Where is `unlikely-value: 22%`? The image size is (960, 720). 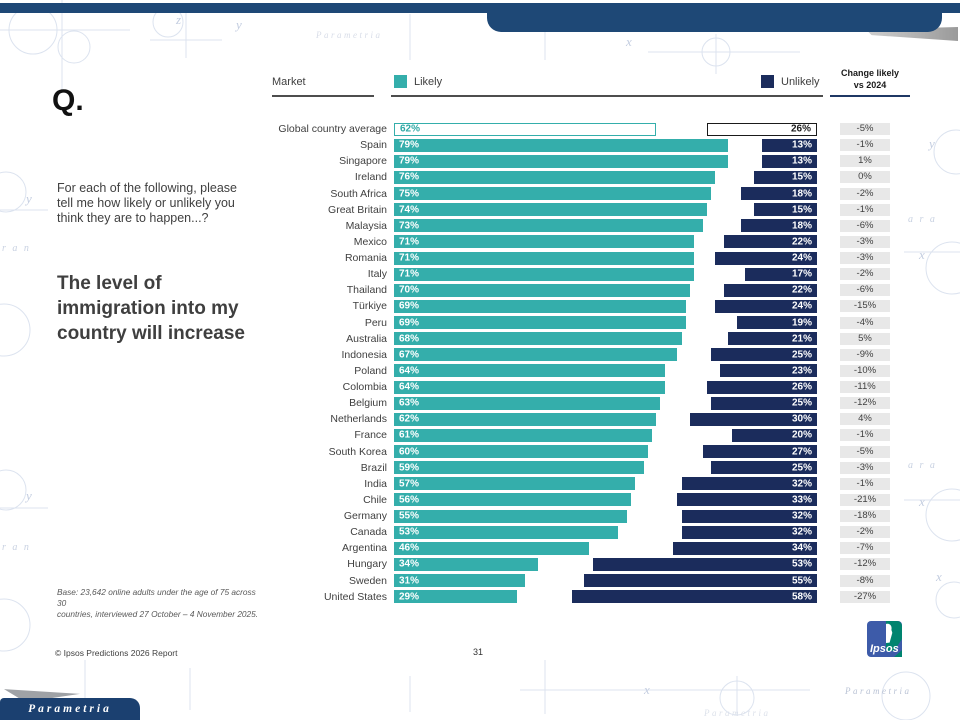 unlikely-value: 22% is located at coordinates (801, 290).